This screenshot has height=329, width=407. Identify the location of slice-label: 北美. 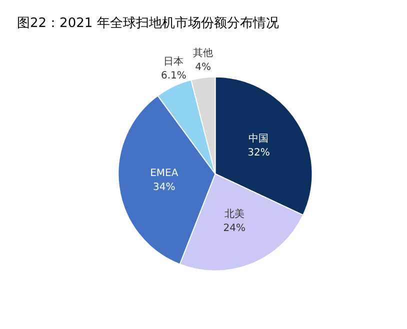
(234, 214).